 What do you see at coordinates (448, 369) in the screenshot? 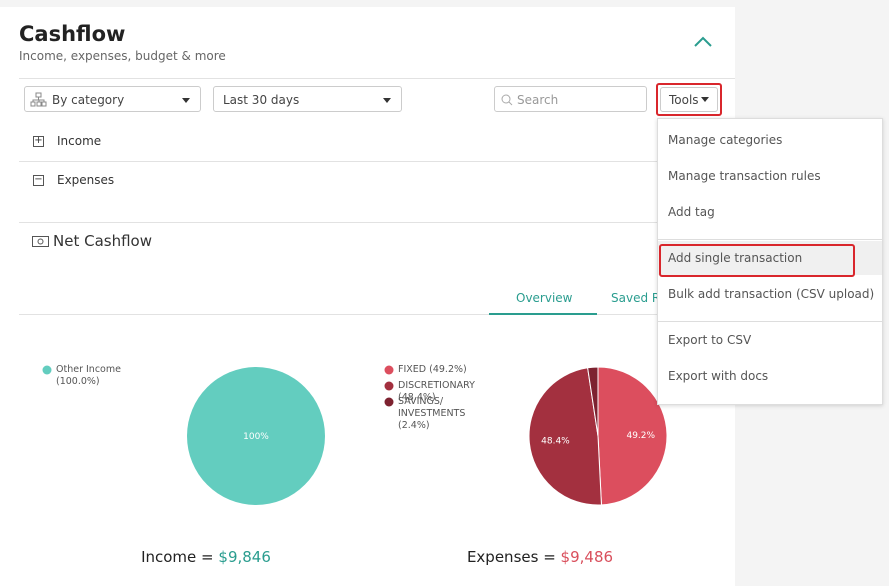
I see `legend-pct: (49.2%)` at bounding box center [448, 369].